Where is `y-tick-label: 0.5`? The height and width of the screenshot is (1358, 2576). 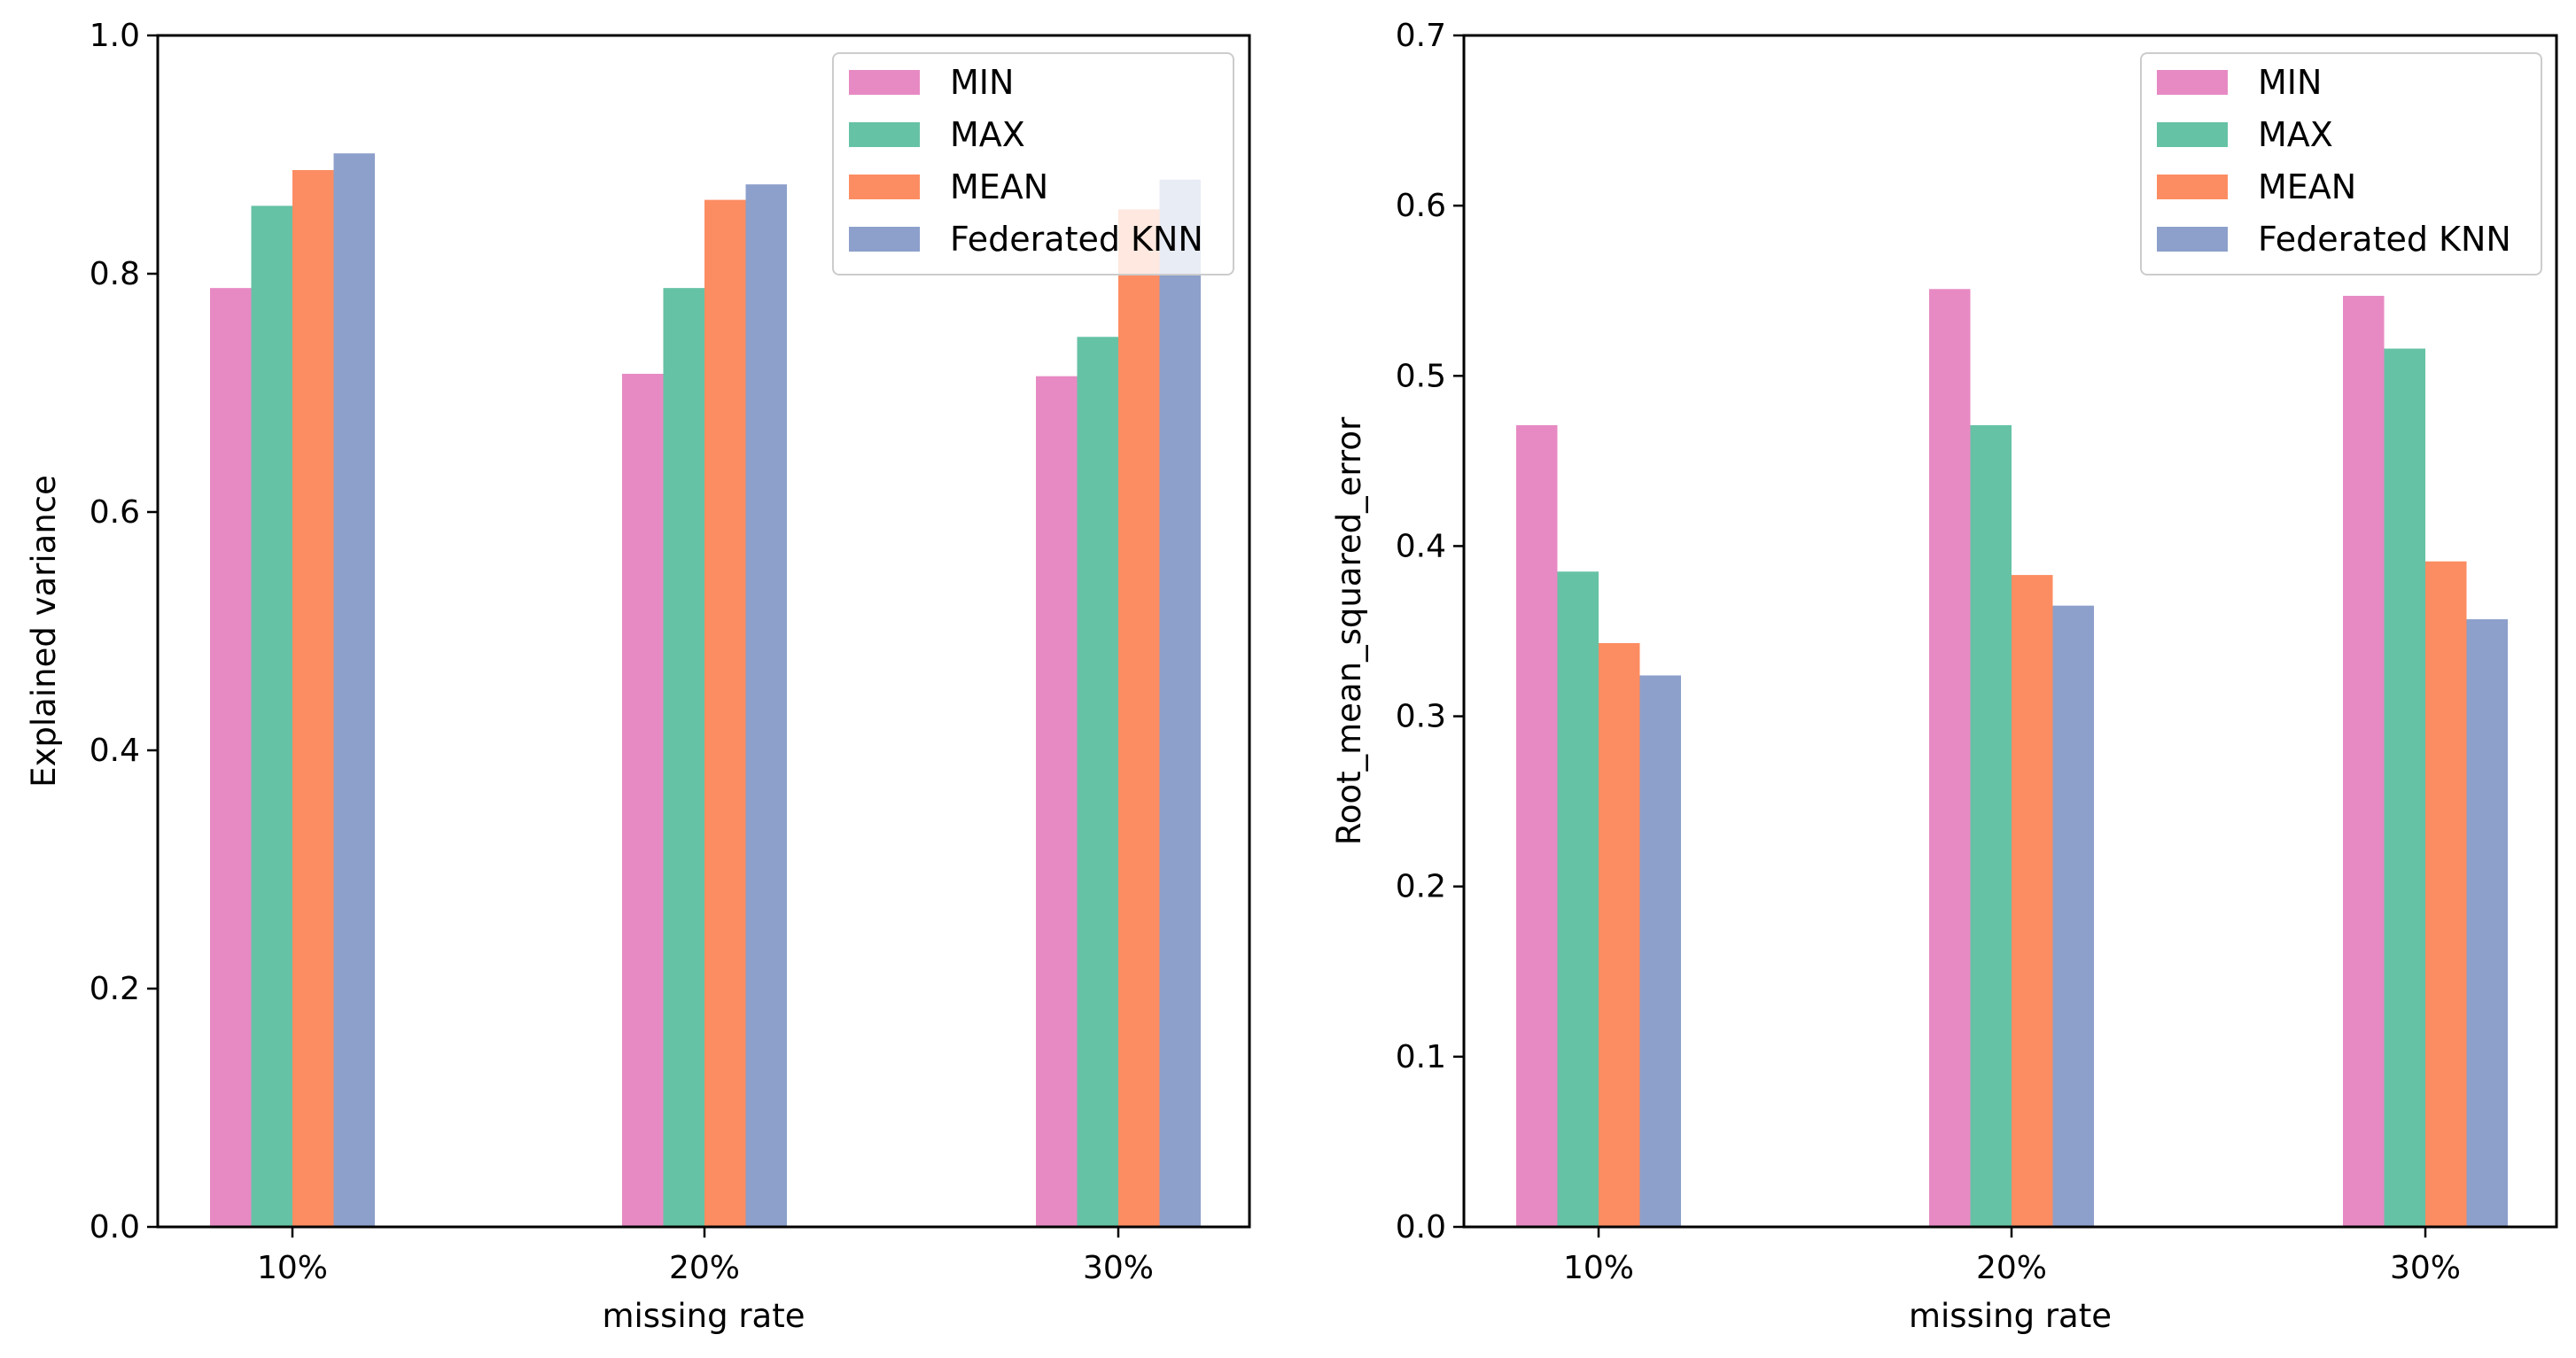
y-tick-label: 0.5 is located at coordinates (1421, 376).